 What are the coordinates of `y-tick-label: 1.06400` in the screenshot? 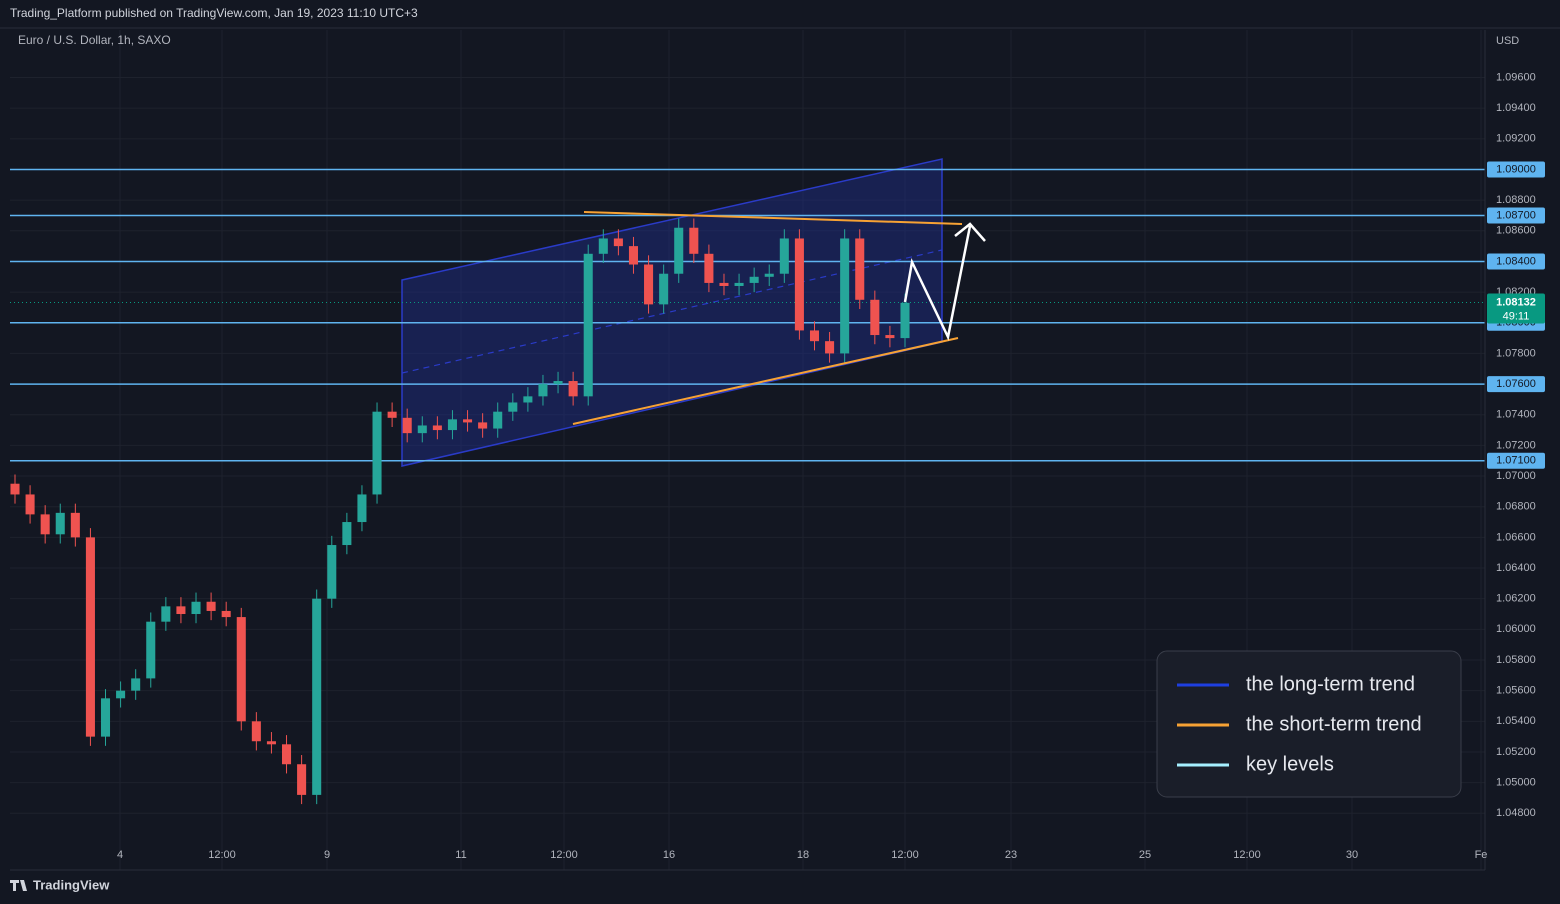 It's located at (1516, 568).